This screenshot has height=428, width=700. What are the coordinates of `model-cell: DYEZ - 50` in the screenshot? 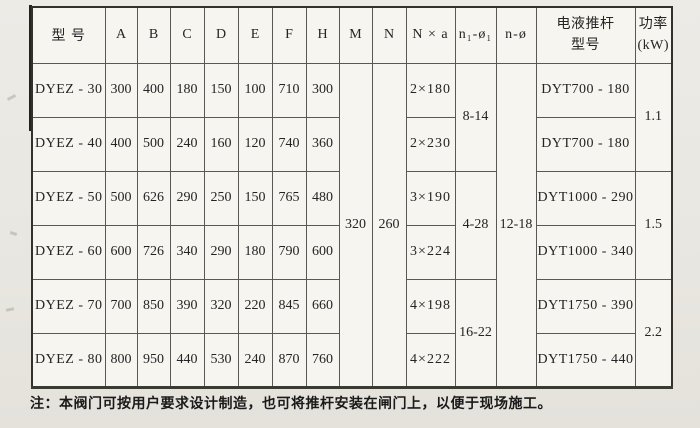 It's located at (68, 198).